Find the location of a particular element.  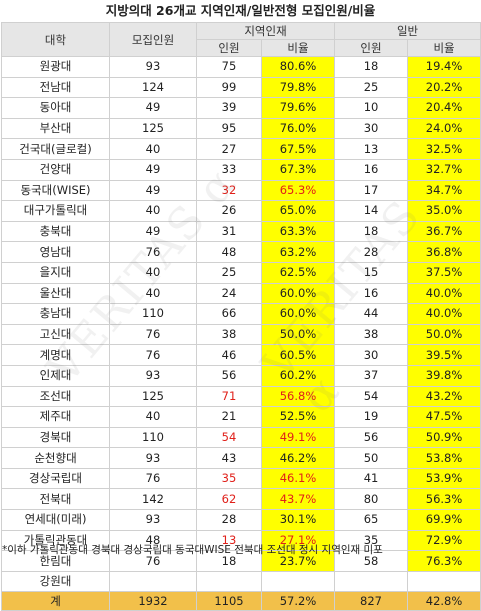

cell-quota is located at coordinates (153, 581).